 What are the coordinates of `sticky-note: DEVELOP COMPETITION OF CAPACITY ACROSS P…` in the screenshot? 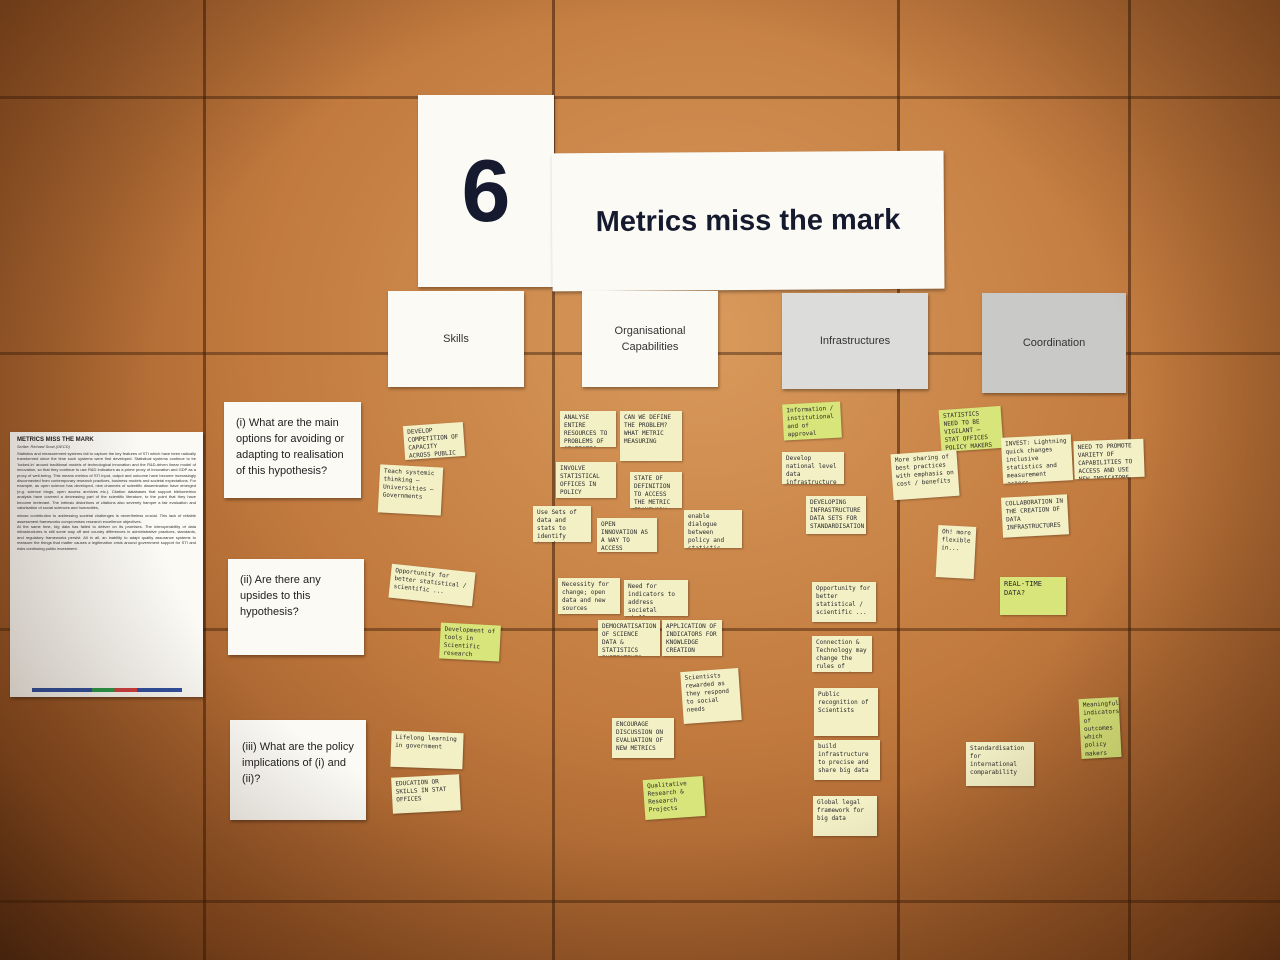 It's located at (434, 441).